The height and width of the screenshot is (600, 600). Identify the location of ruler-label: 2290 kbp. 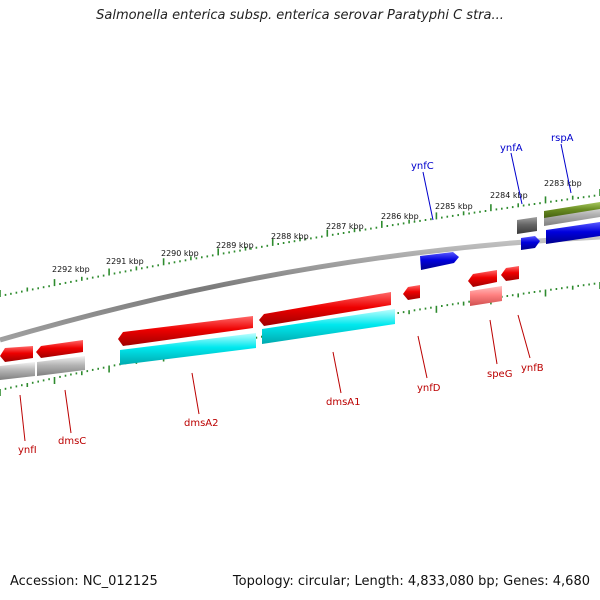
(180, 253).